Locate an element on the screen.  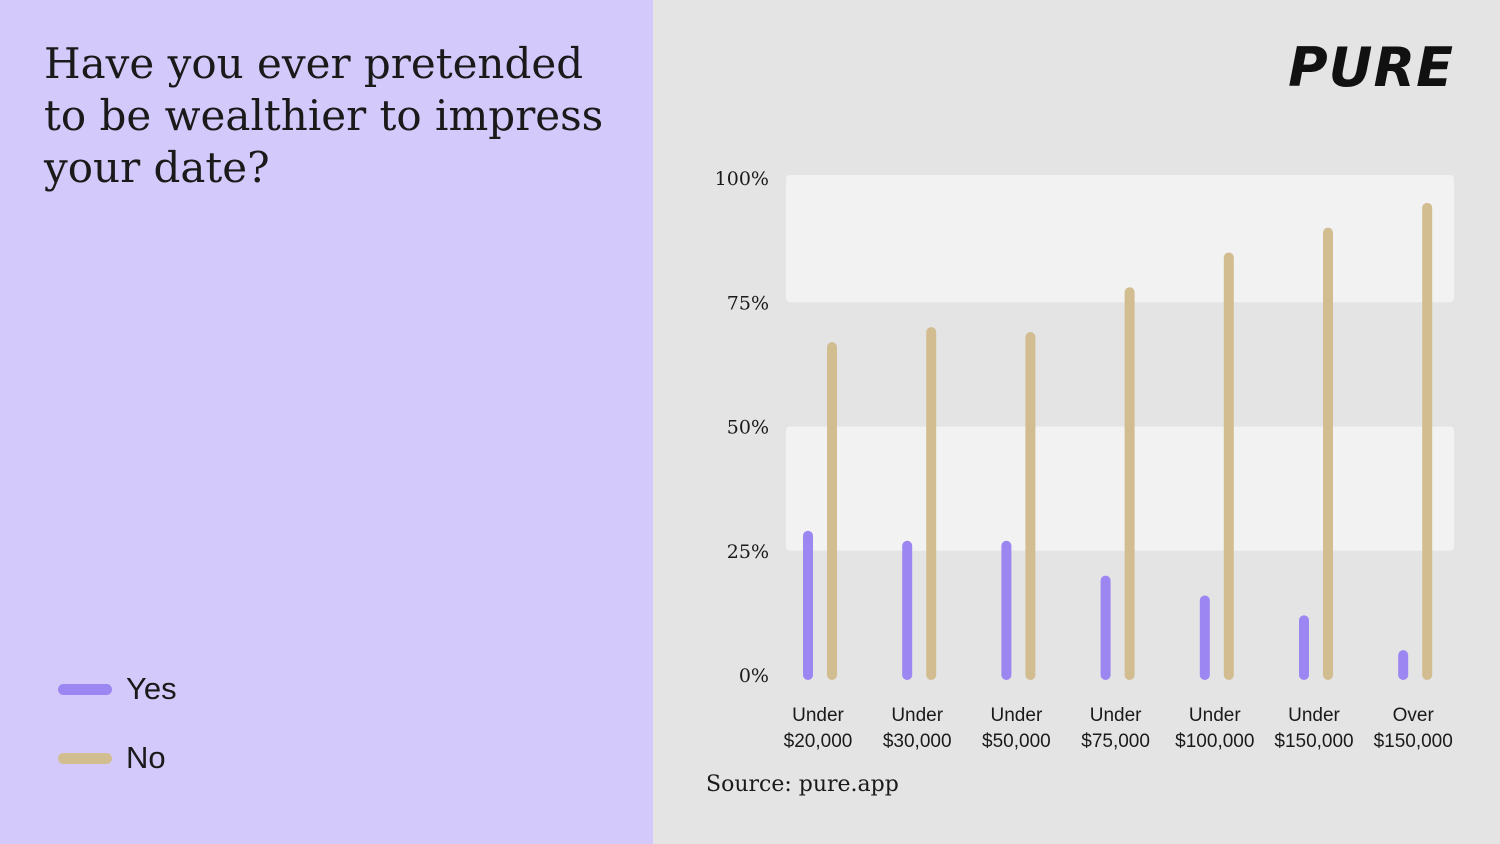
y-tick-label: 25% is located at coordinates (748, 552).